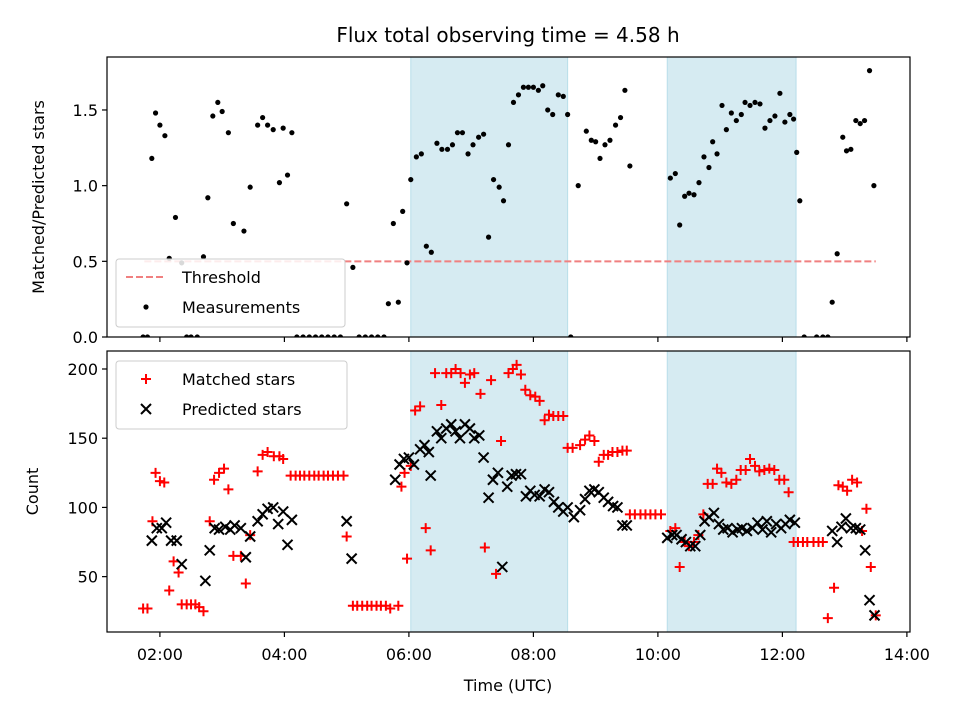 Image resolution: width=960 pixels, height=720 pixels. I want to click on legend: Threshold Measurements, so click(230, 293).